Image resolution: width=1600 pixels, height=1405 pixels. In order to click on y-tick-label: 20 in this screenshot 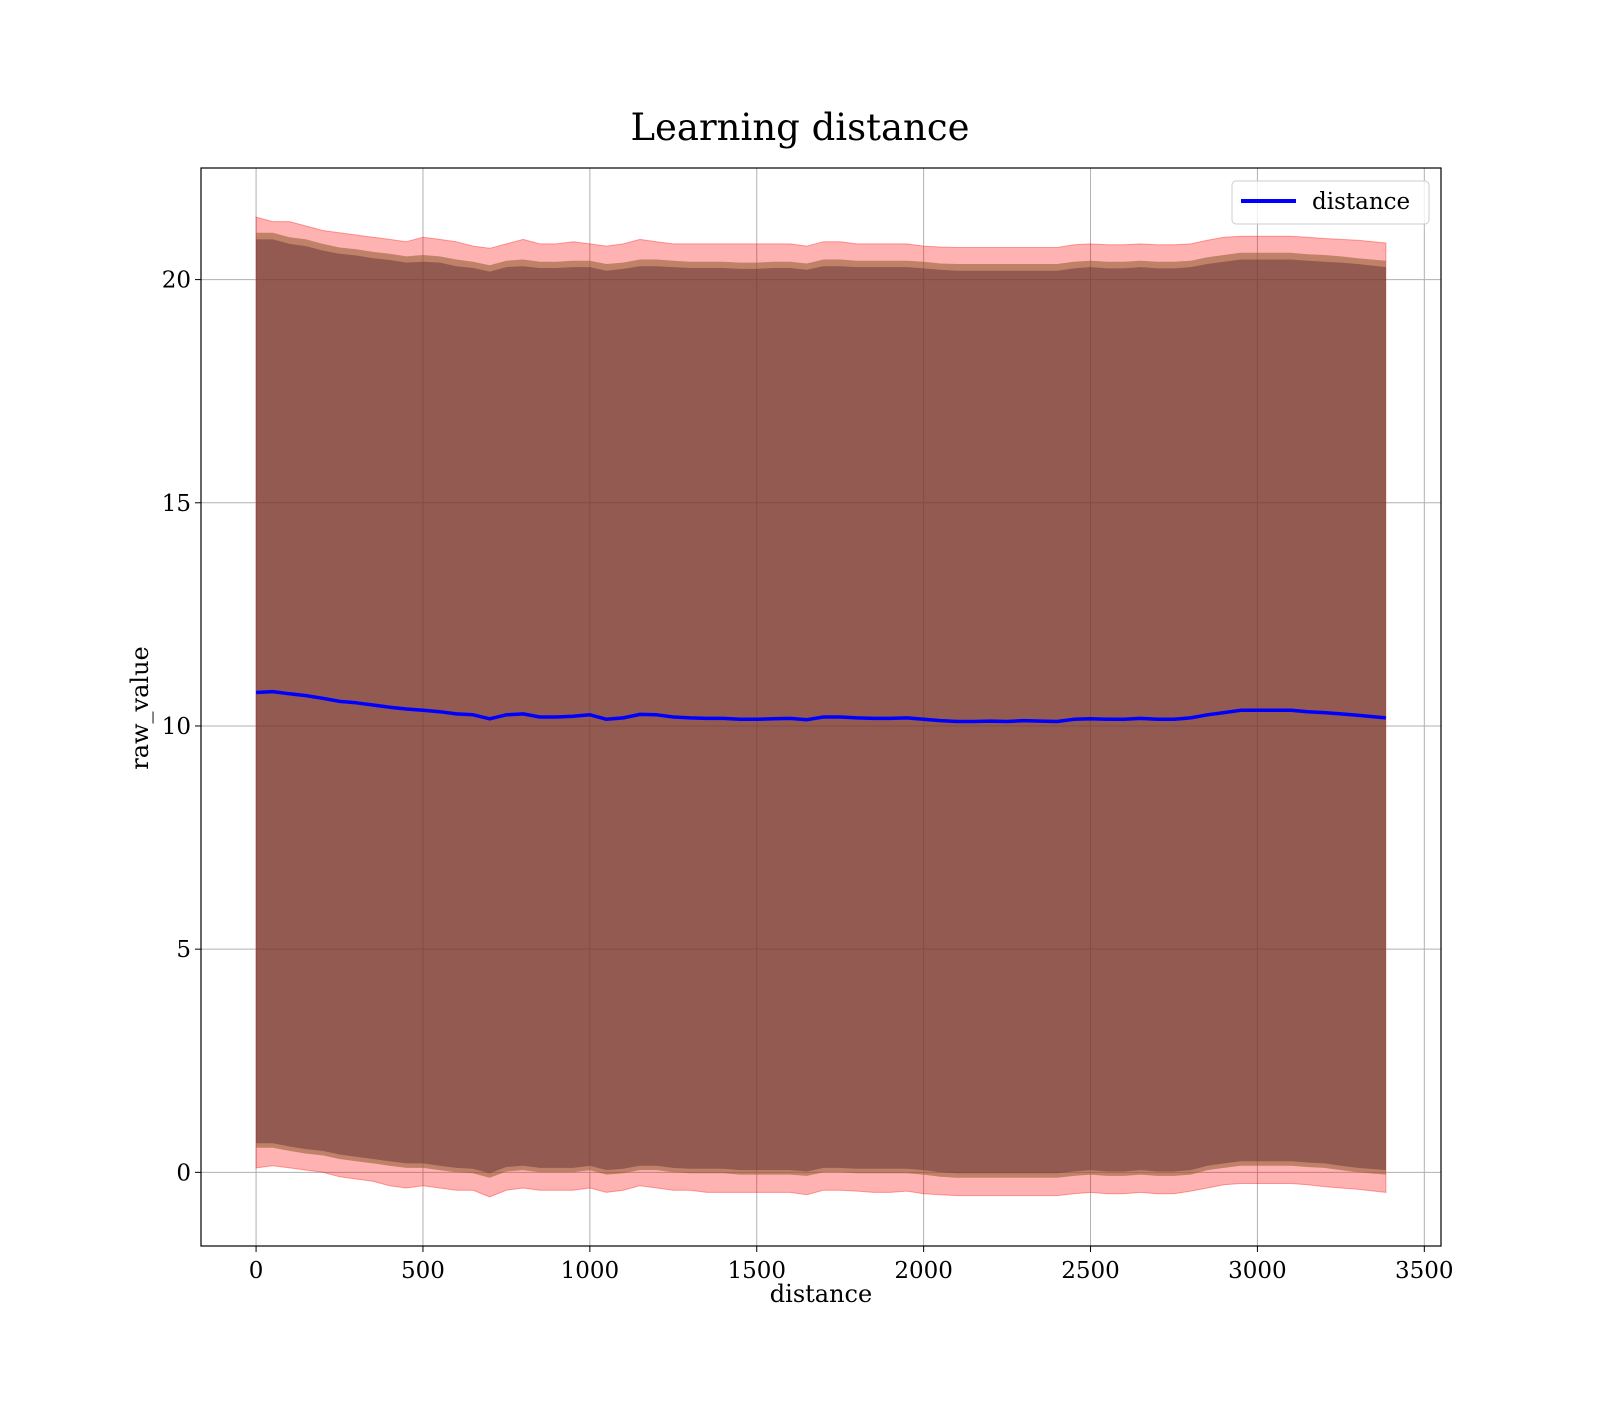, I will do `click(176, 281)`.